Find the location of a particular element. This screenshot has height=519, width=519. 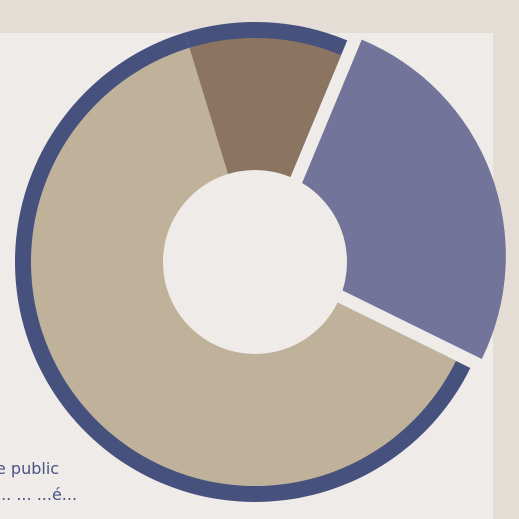

caption-line-1: e public is located at coordinates (30, 468).